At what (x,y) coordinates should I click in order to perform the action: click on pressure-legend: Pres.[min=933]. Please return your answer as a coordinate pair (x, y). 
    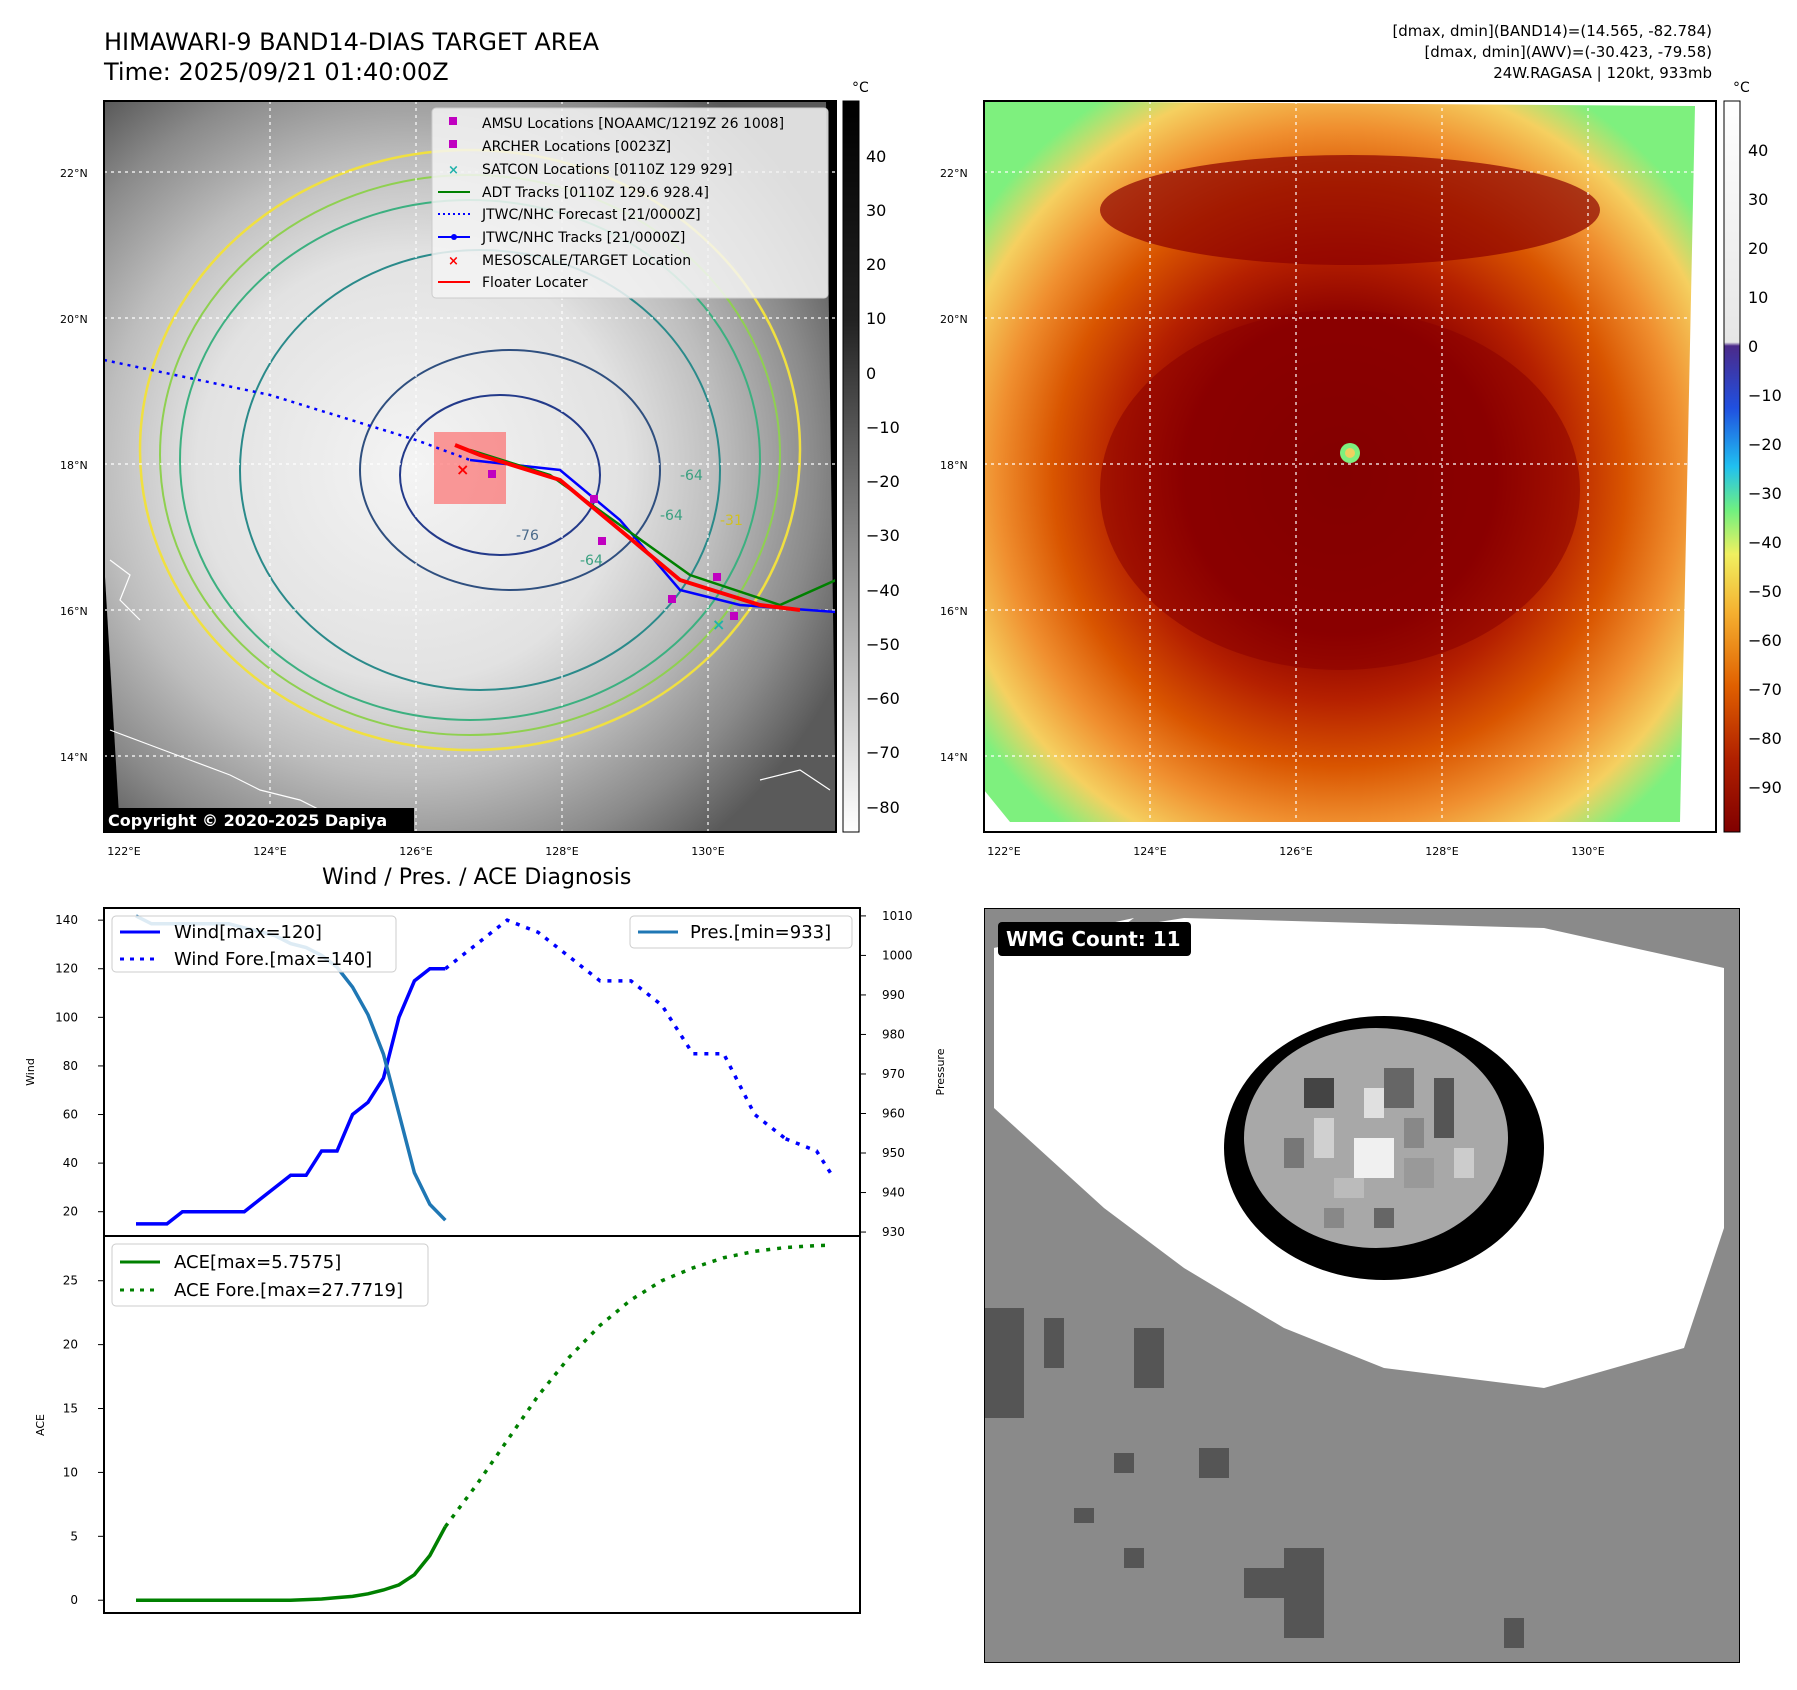
    Looking at the image, I should click on (741, 932).